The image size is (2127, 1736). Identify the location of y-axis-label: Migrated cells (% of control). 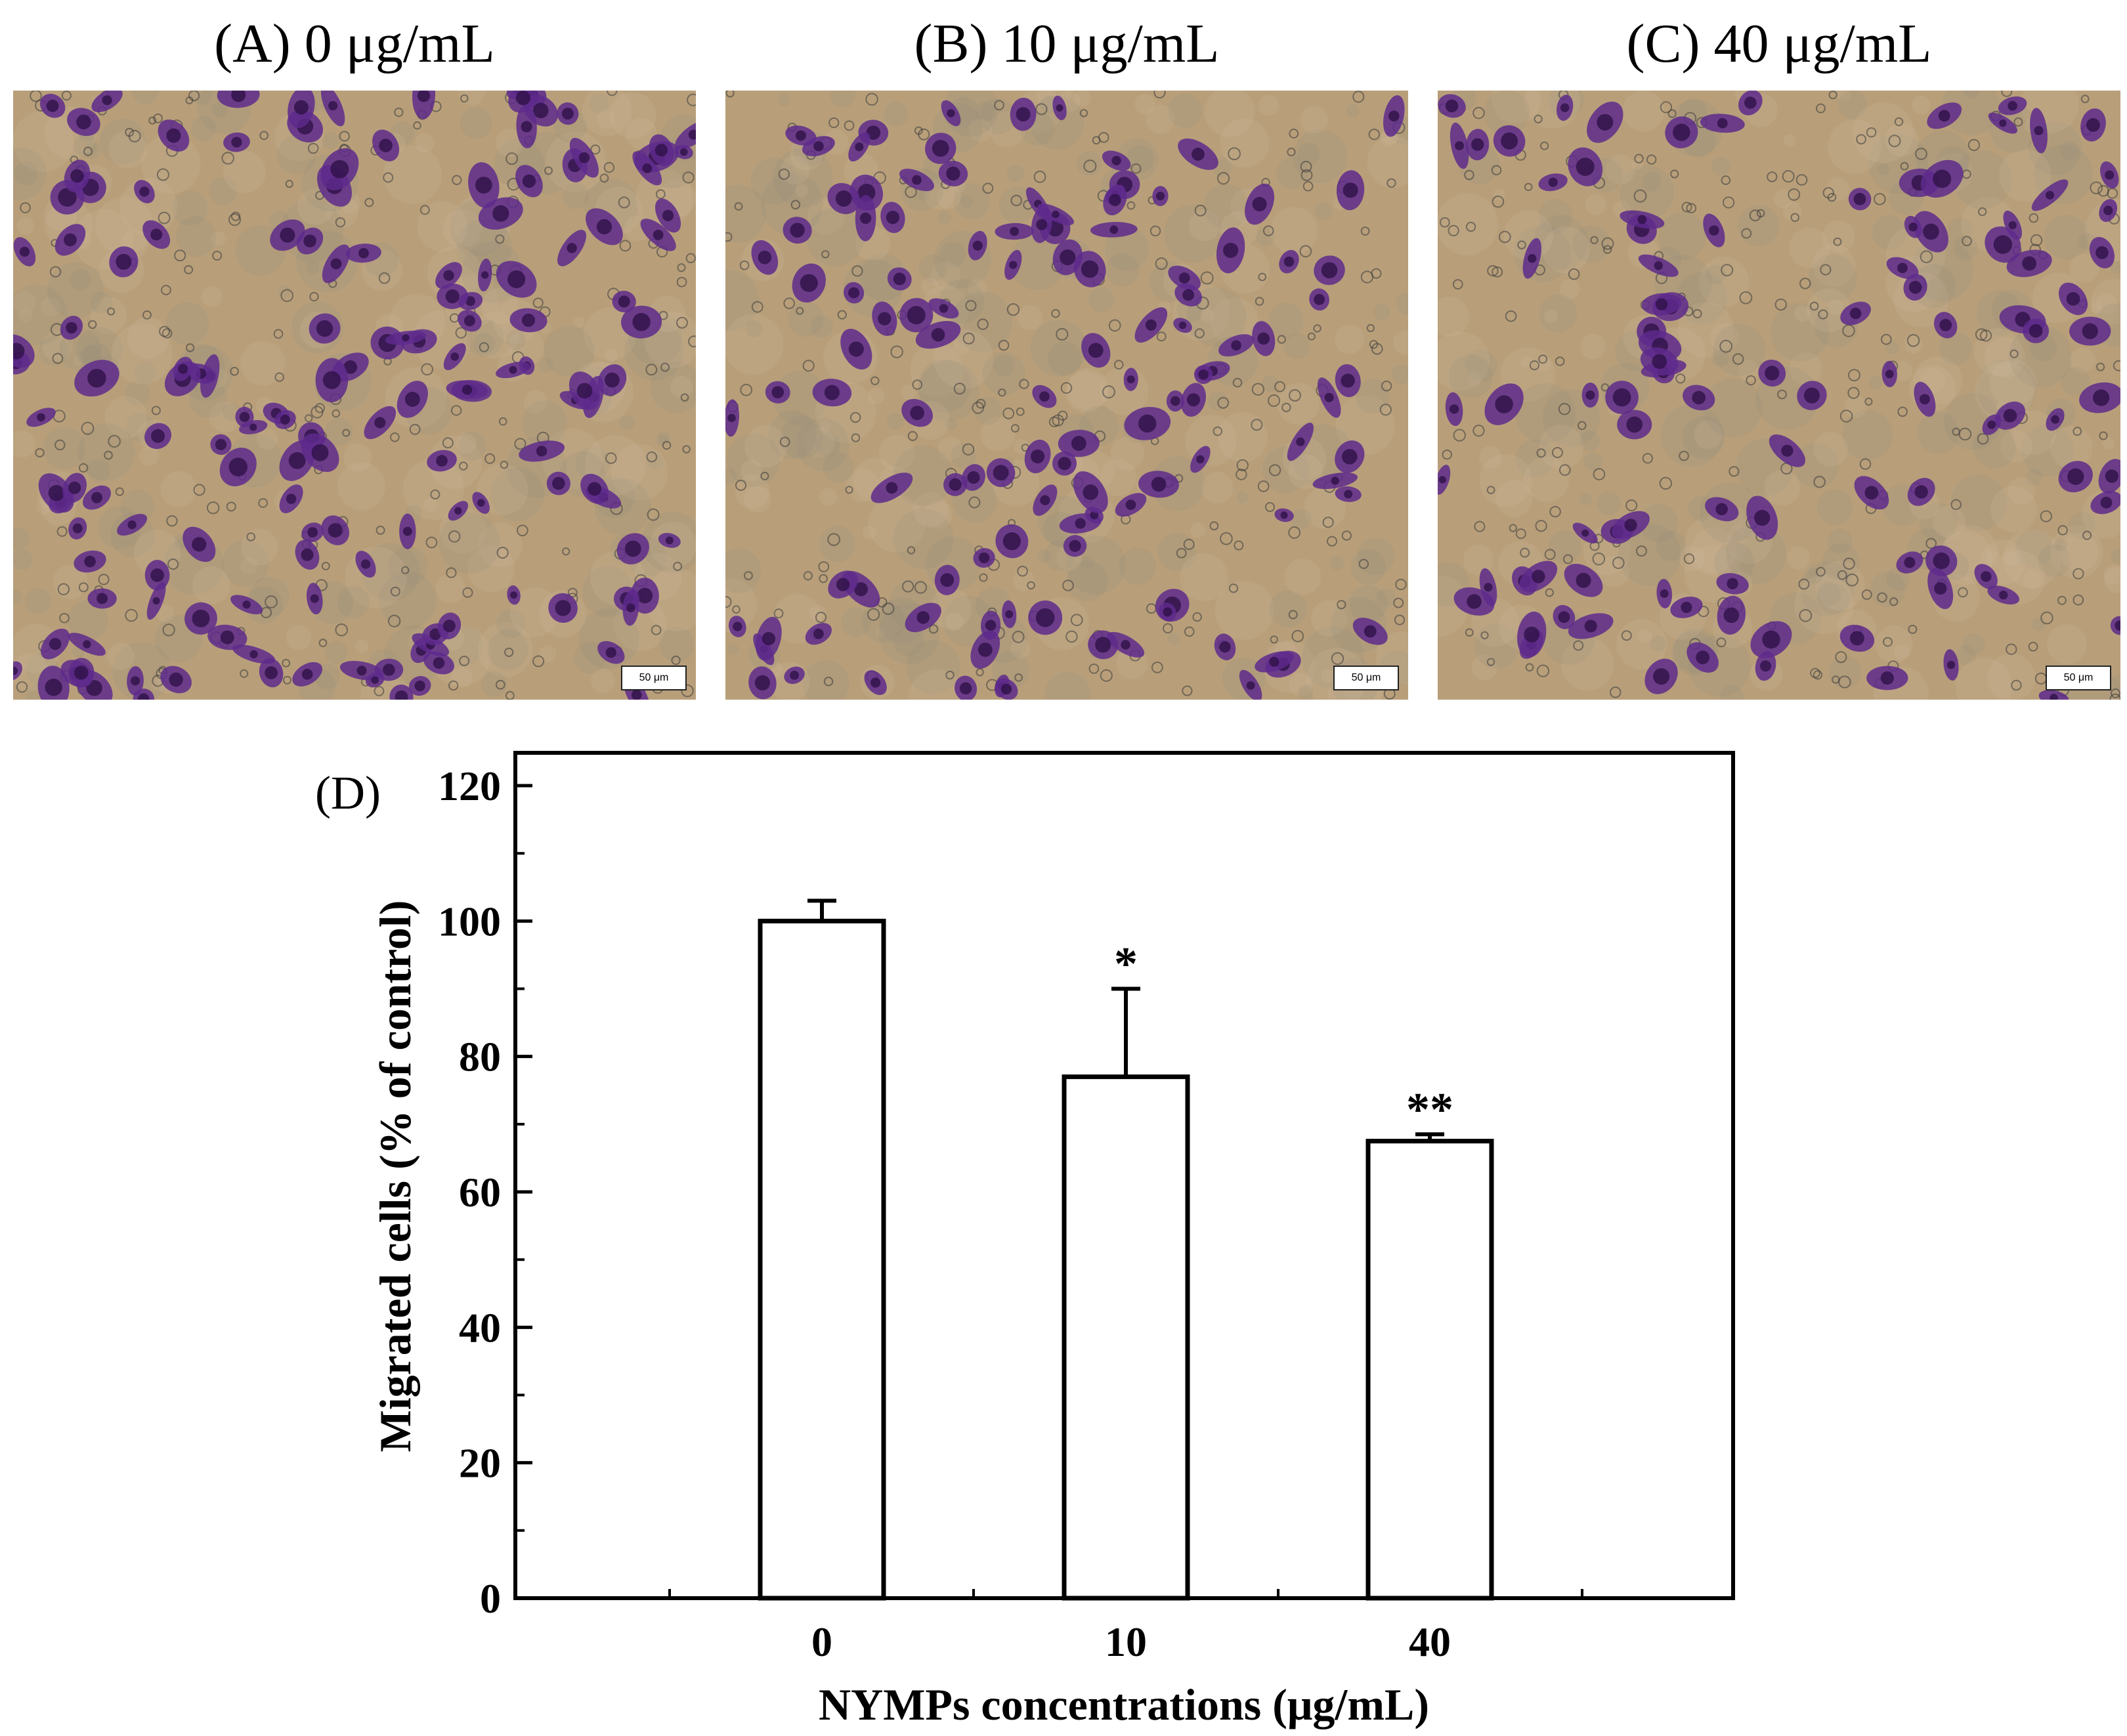
(395, 1176).